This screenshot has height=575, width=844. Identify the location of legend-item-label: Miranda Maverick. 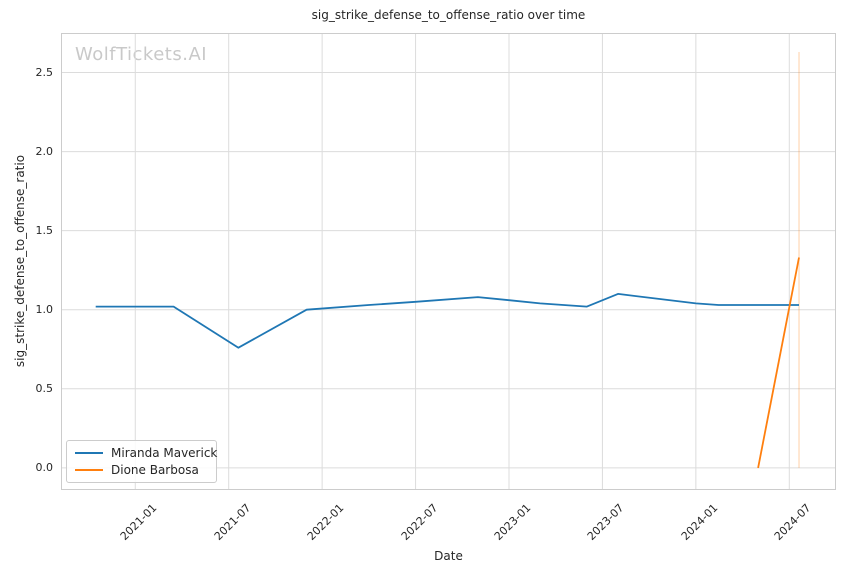
(164, 452).